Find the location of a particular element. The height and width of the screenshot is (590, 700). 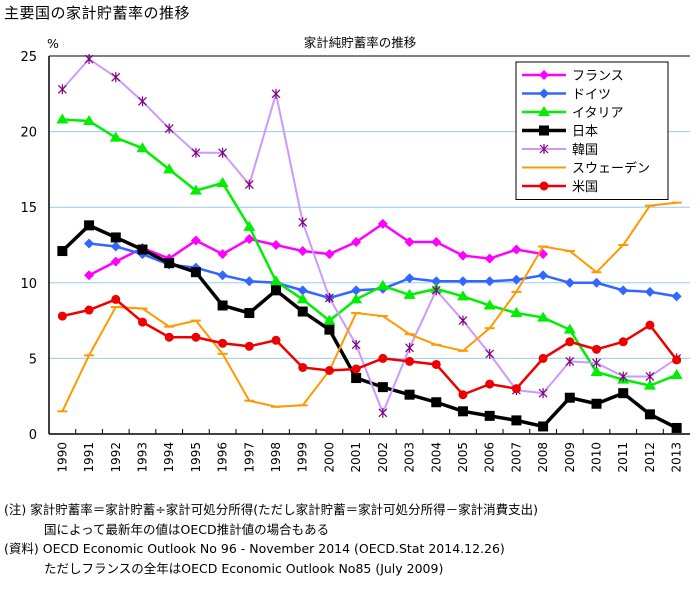

x-tick-label: 2003 is located at coordinates (410, 457).